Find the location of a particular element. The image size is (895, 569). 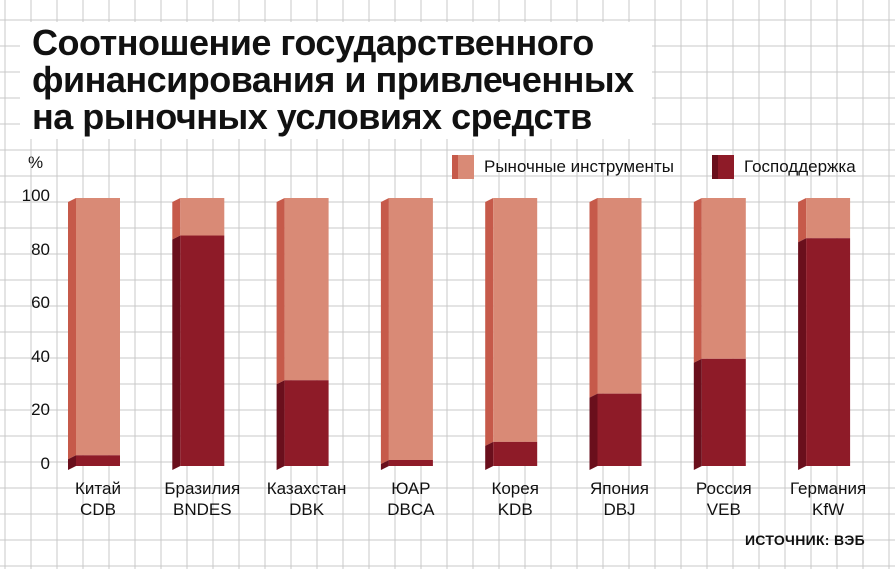

x-category-label-line: ЮАР is located at coordinates (411, 488).